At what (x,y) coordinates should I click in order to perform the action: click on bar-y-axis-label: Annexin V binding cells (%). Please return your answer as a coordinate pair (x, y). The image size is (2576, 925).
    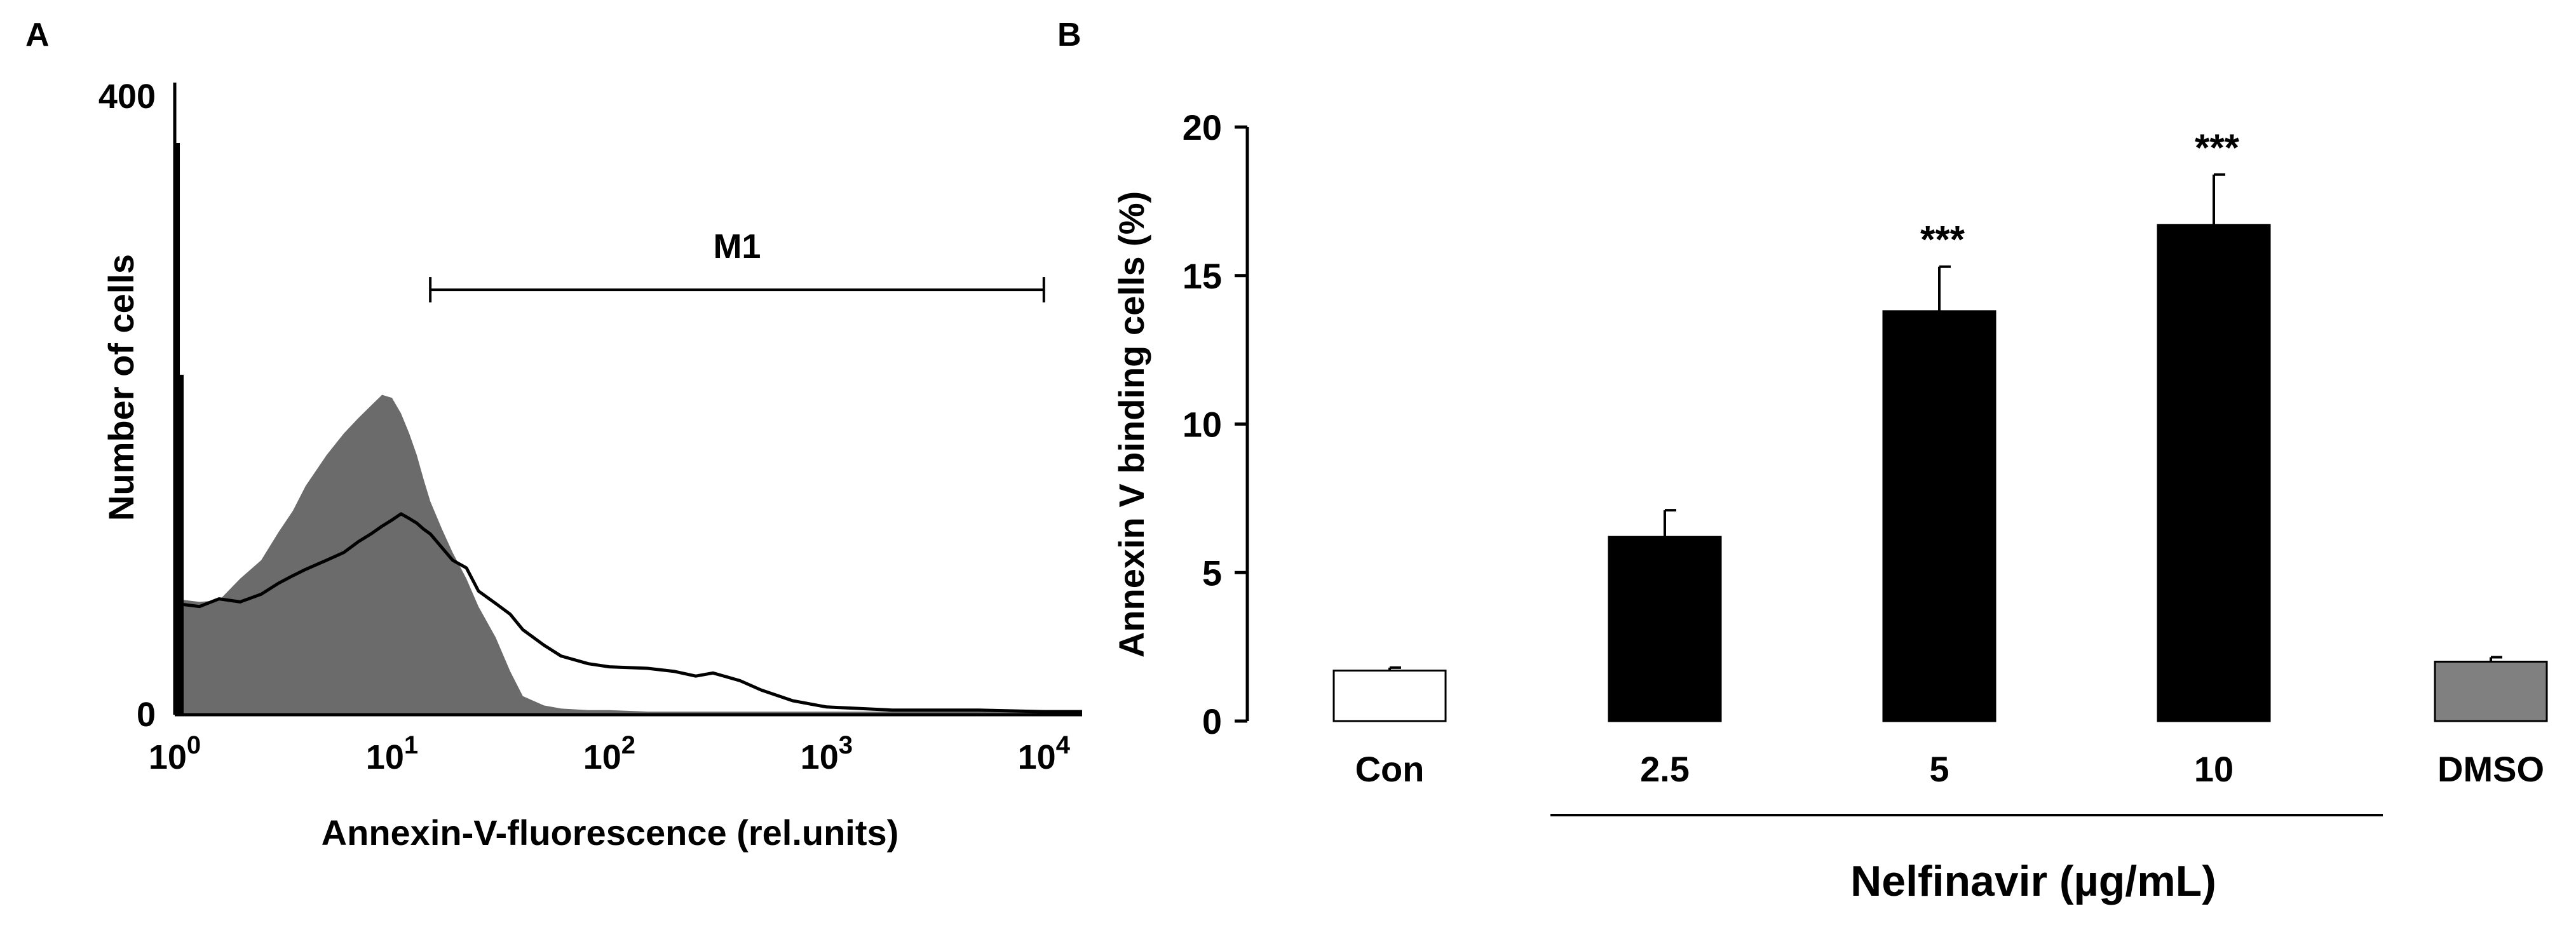
    Looking at the image, I should click on (1131, 424).